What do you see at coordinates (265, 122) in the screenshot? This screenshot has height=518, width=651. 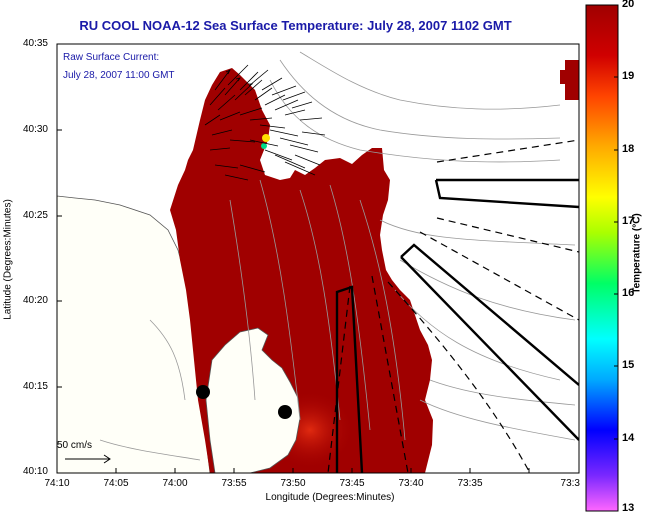 I see `current-vectors` at bounding box center [265, 122].